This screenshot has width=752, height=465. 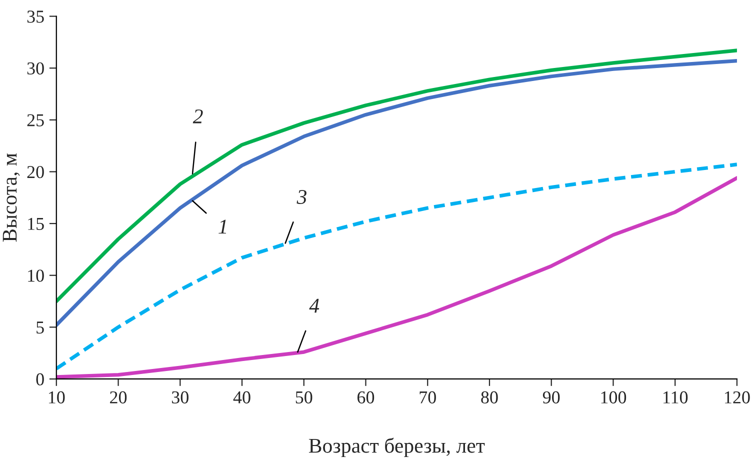 I want to click on y-tick-label: 15, so click(x=36, y=224).